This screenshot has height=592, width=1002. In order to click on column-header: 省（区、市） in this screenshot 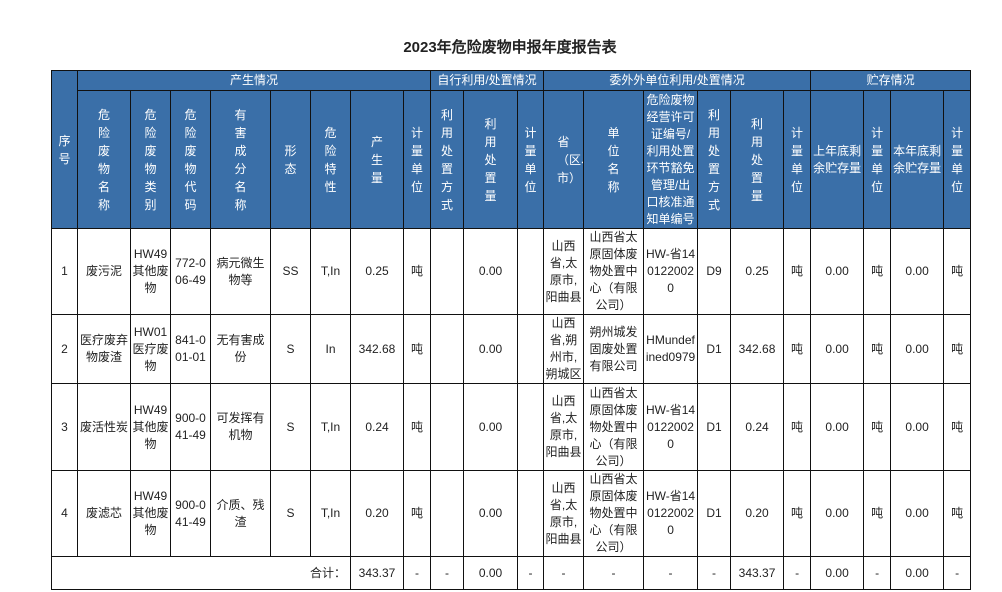, I will do `click(564, 159)`.